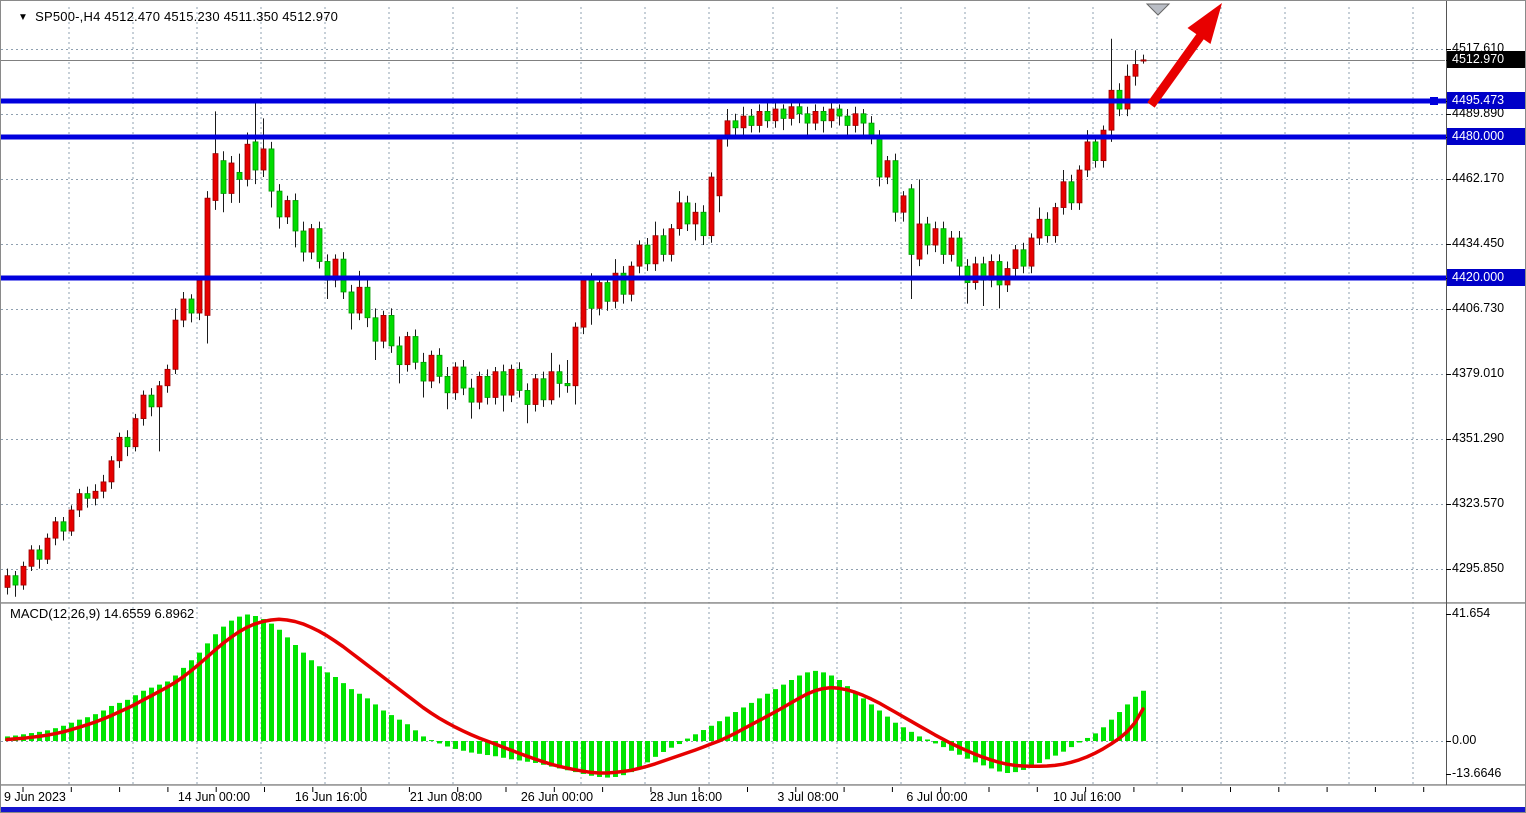 This screenshot has height=813, width=1526. What do you see at coordinates (1158, 9) in the screenshot?
I see `anchor-triangle-icon` at bounding box center [1158, 9].